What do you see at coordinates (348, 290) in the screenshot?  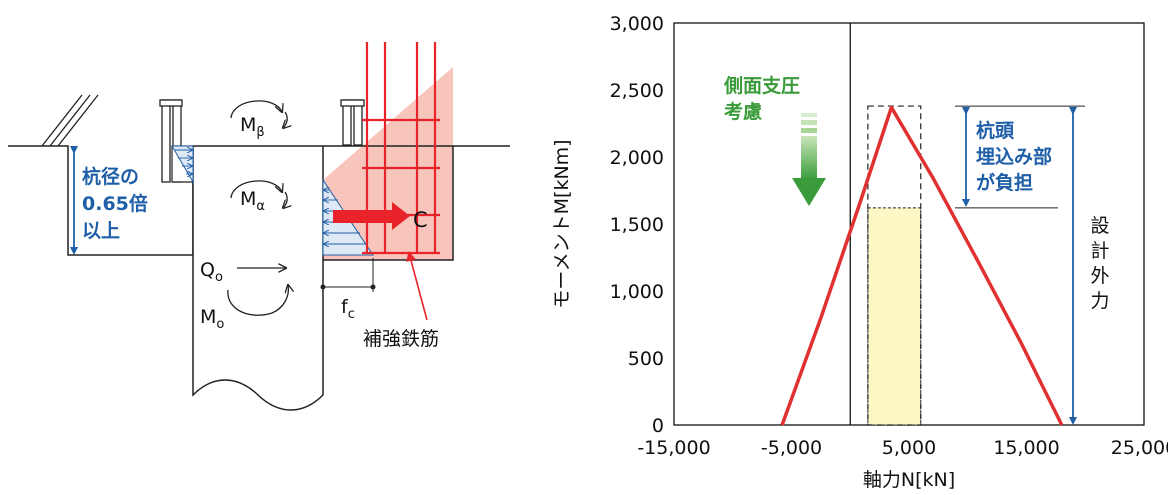 I see `fc-dimension: fc` at bounding box center [348, 290].